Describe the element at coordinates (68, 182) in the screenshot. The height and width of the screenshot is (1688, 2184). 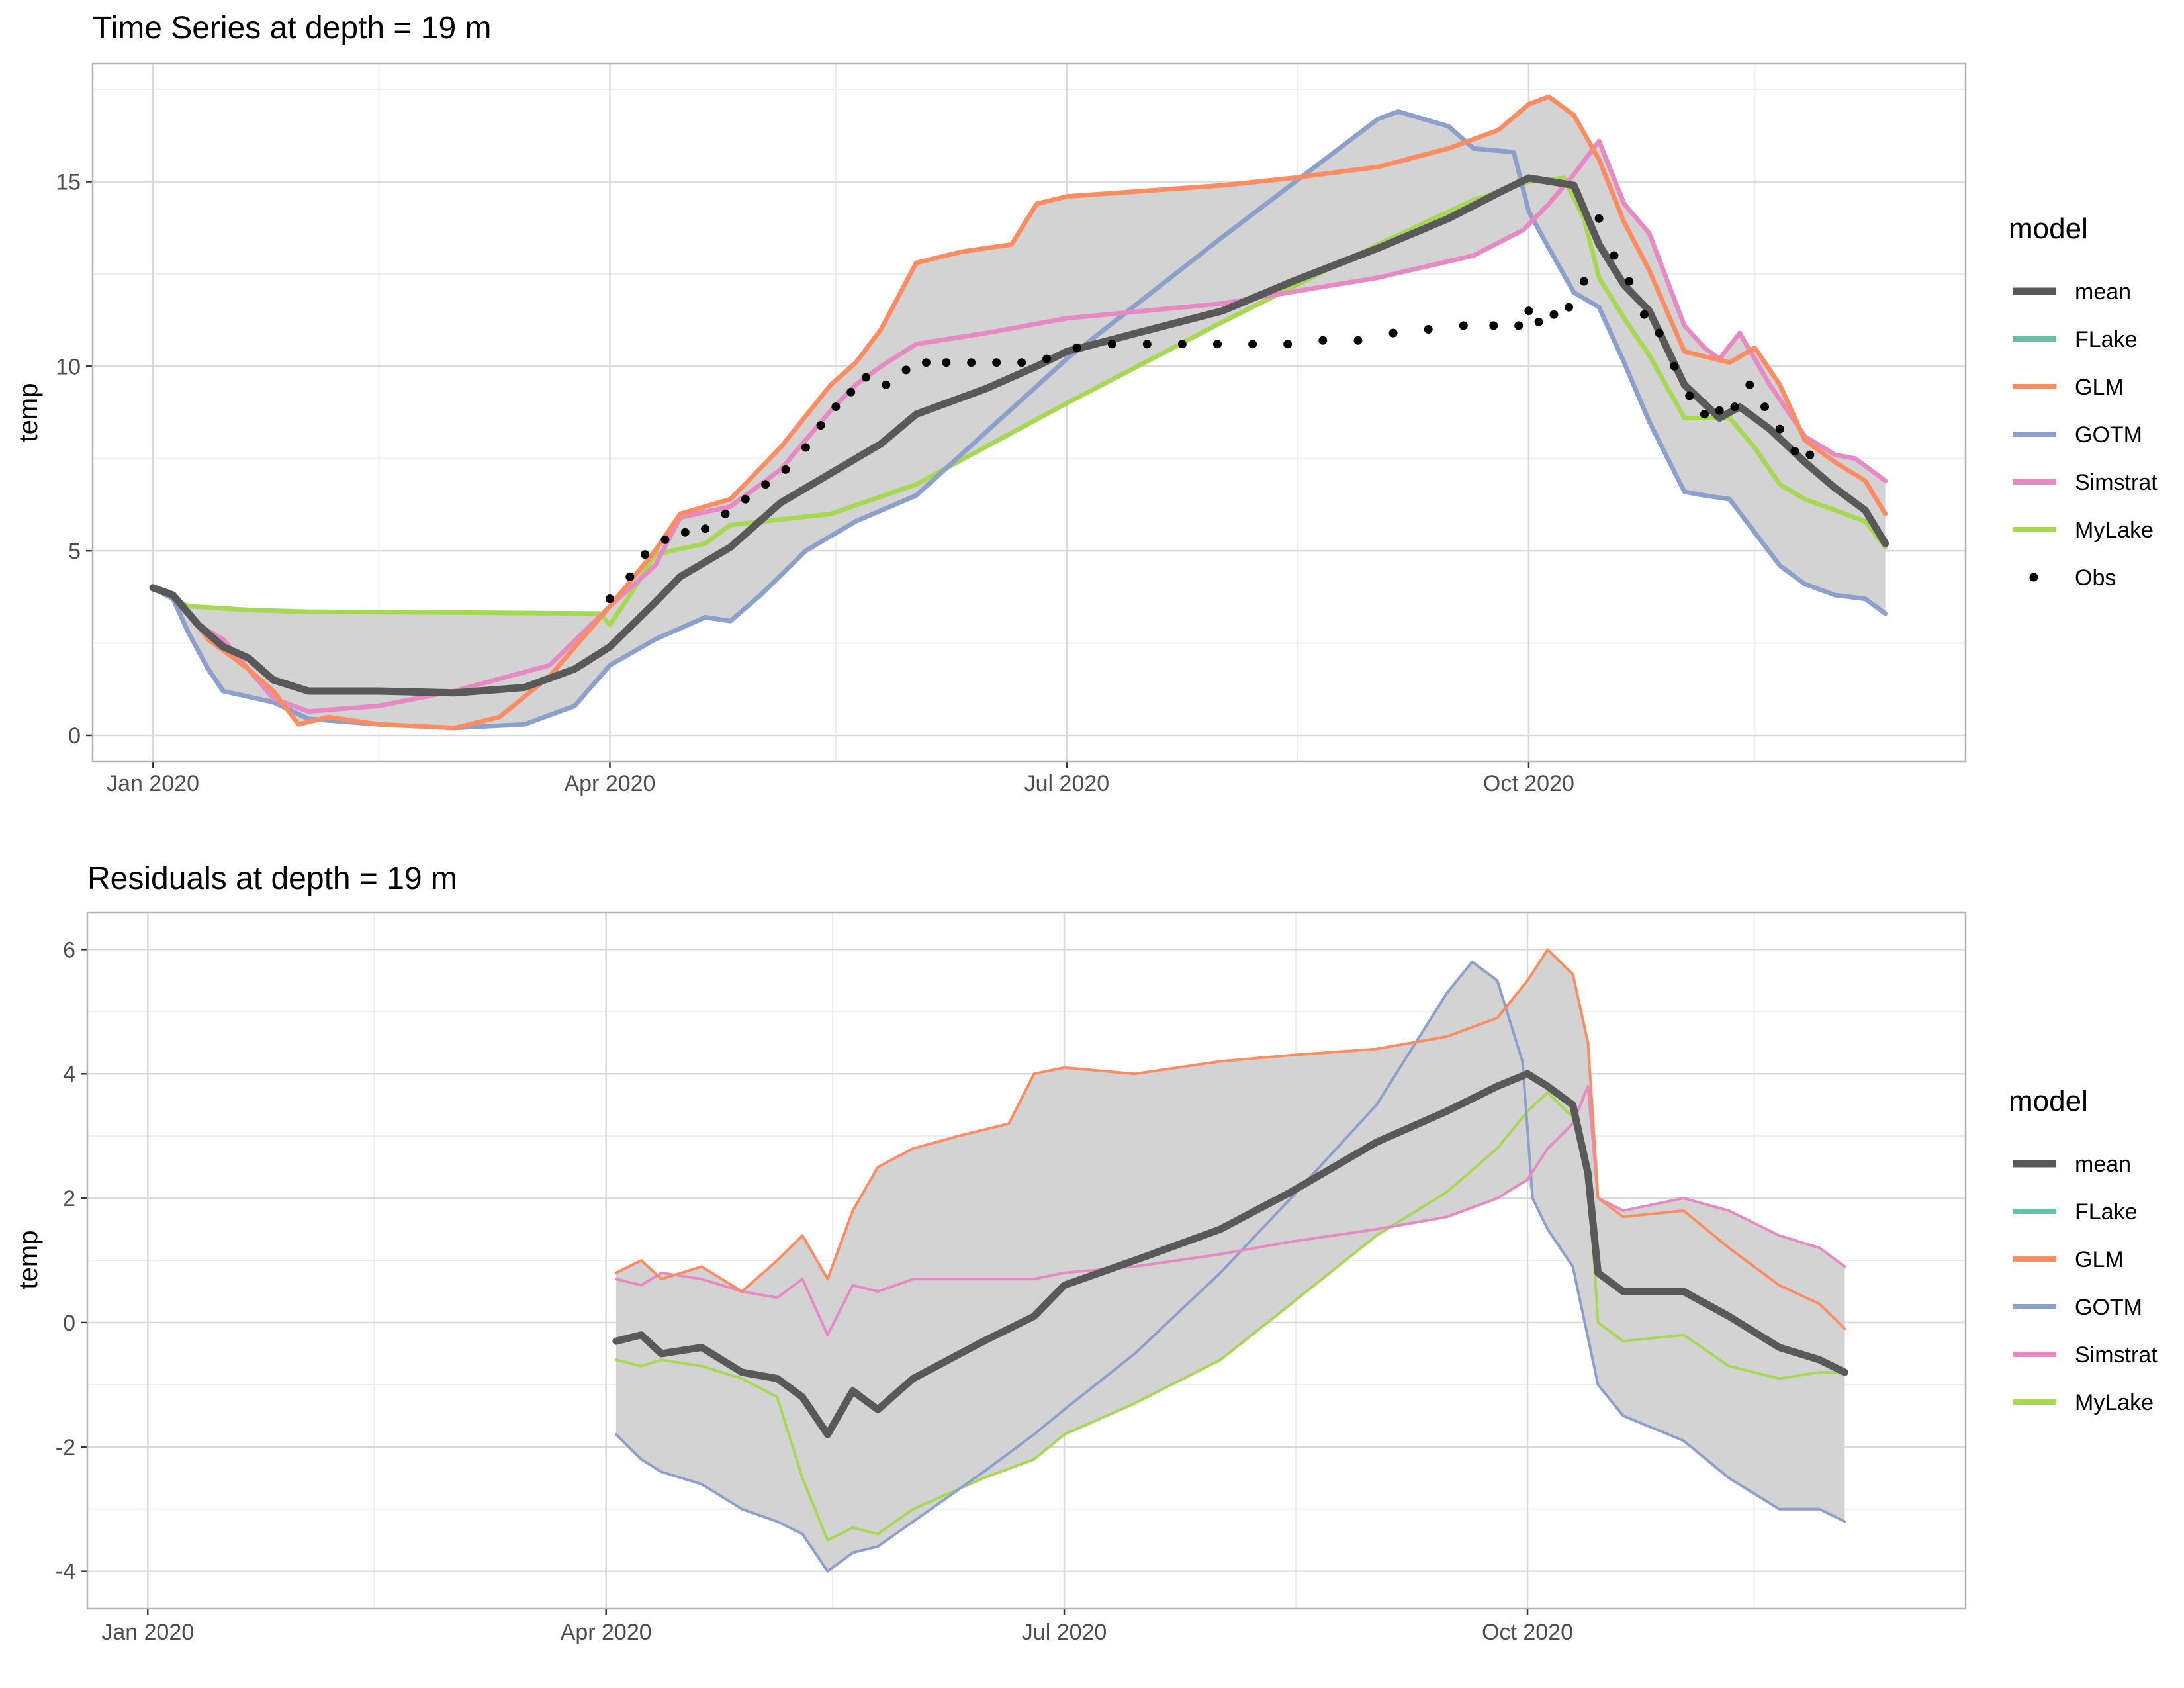
I see `time-series-y-tick-label: 15` at that location.